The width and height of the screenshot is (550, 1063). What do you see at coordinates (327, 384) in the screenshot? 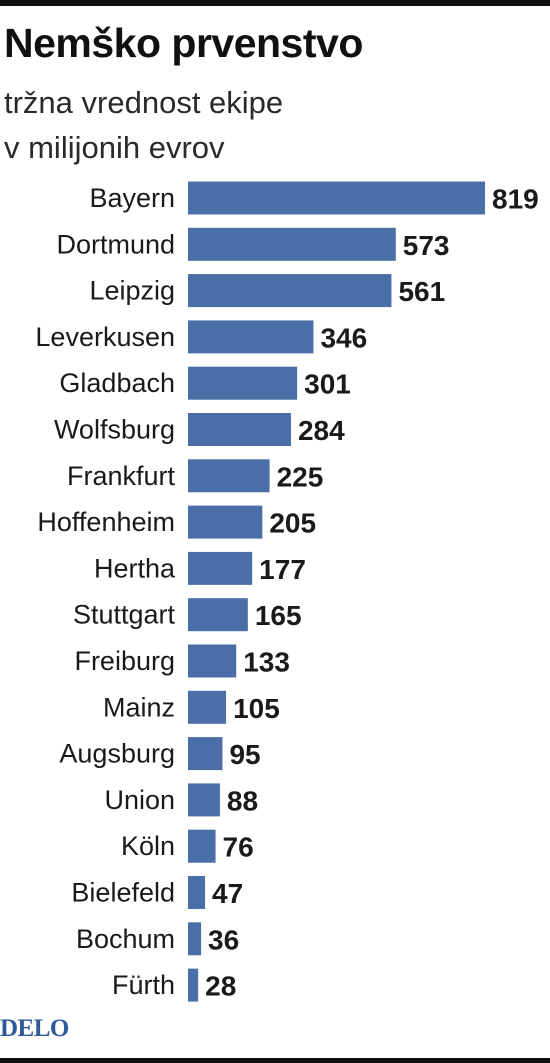
I see `data-label: 301` at bounding box center [327, 384].